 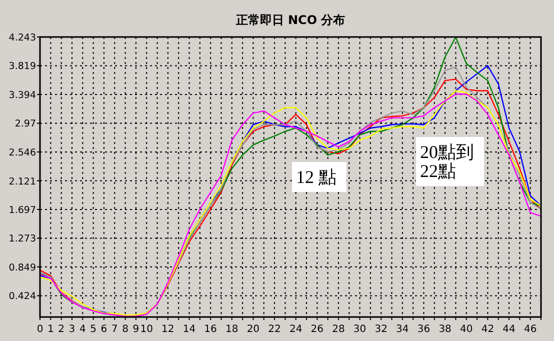 I want to click on x-tick-label: 26, so click(x=317, y=329).